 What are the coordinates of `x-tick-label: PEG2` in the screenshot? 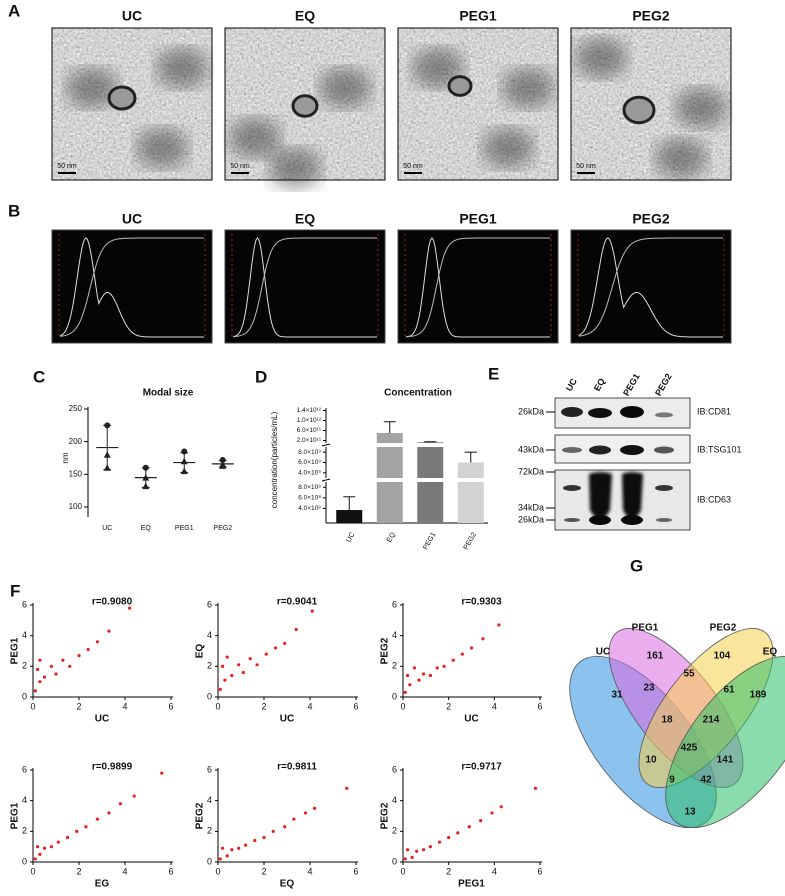 It's located at (222, 528).